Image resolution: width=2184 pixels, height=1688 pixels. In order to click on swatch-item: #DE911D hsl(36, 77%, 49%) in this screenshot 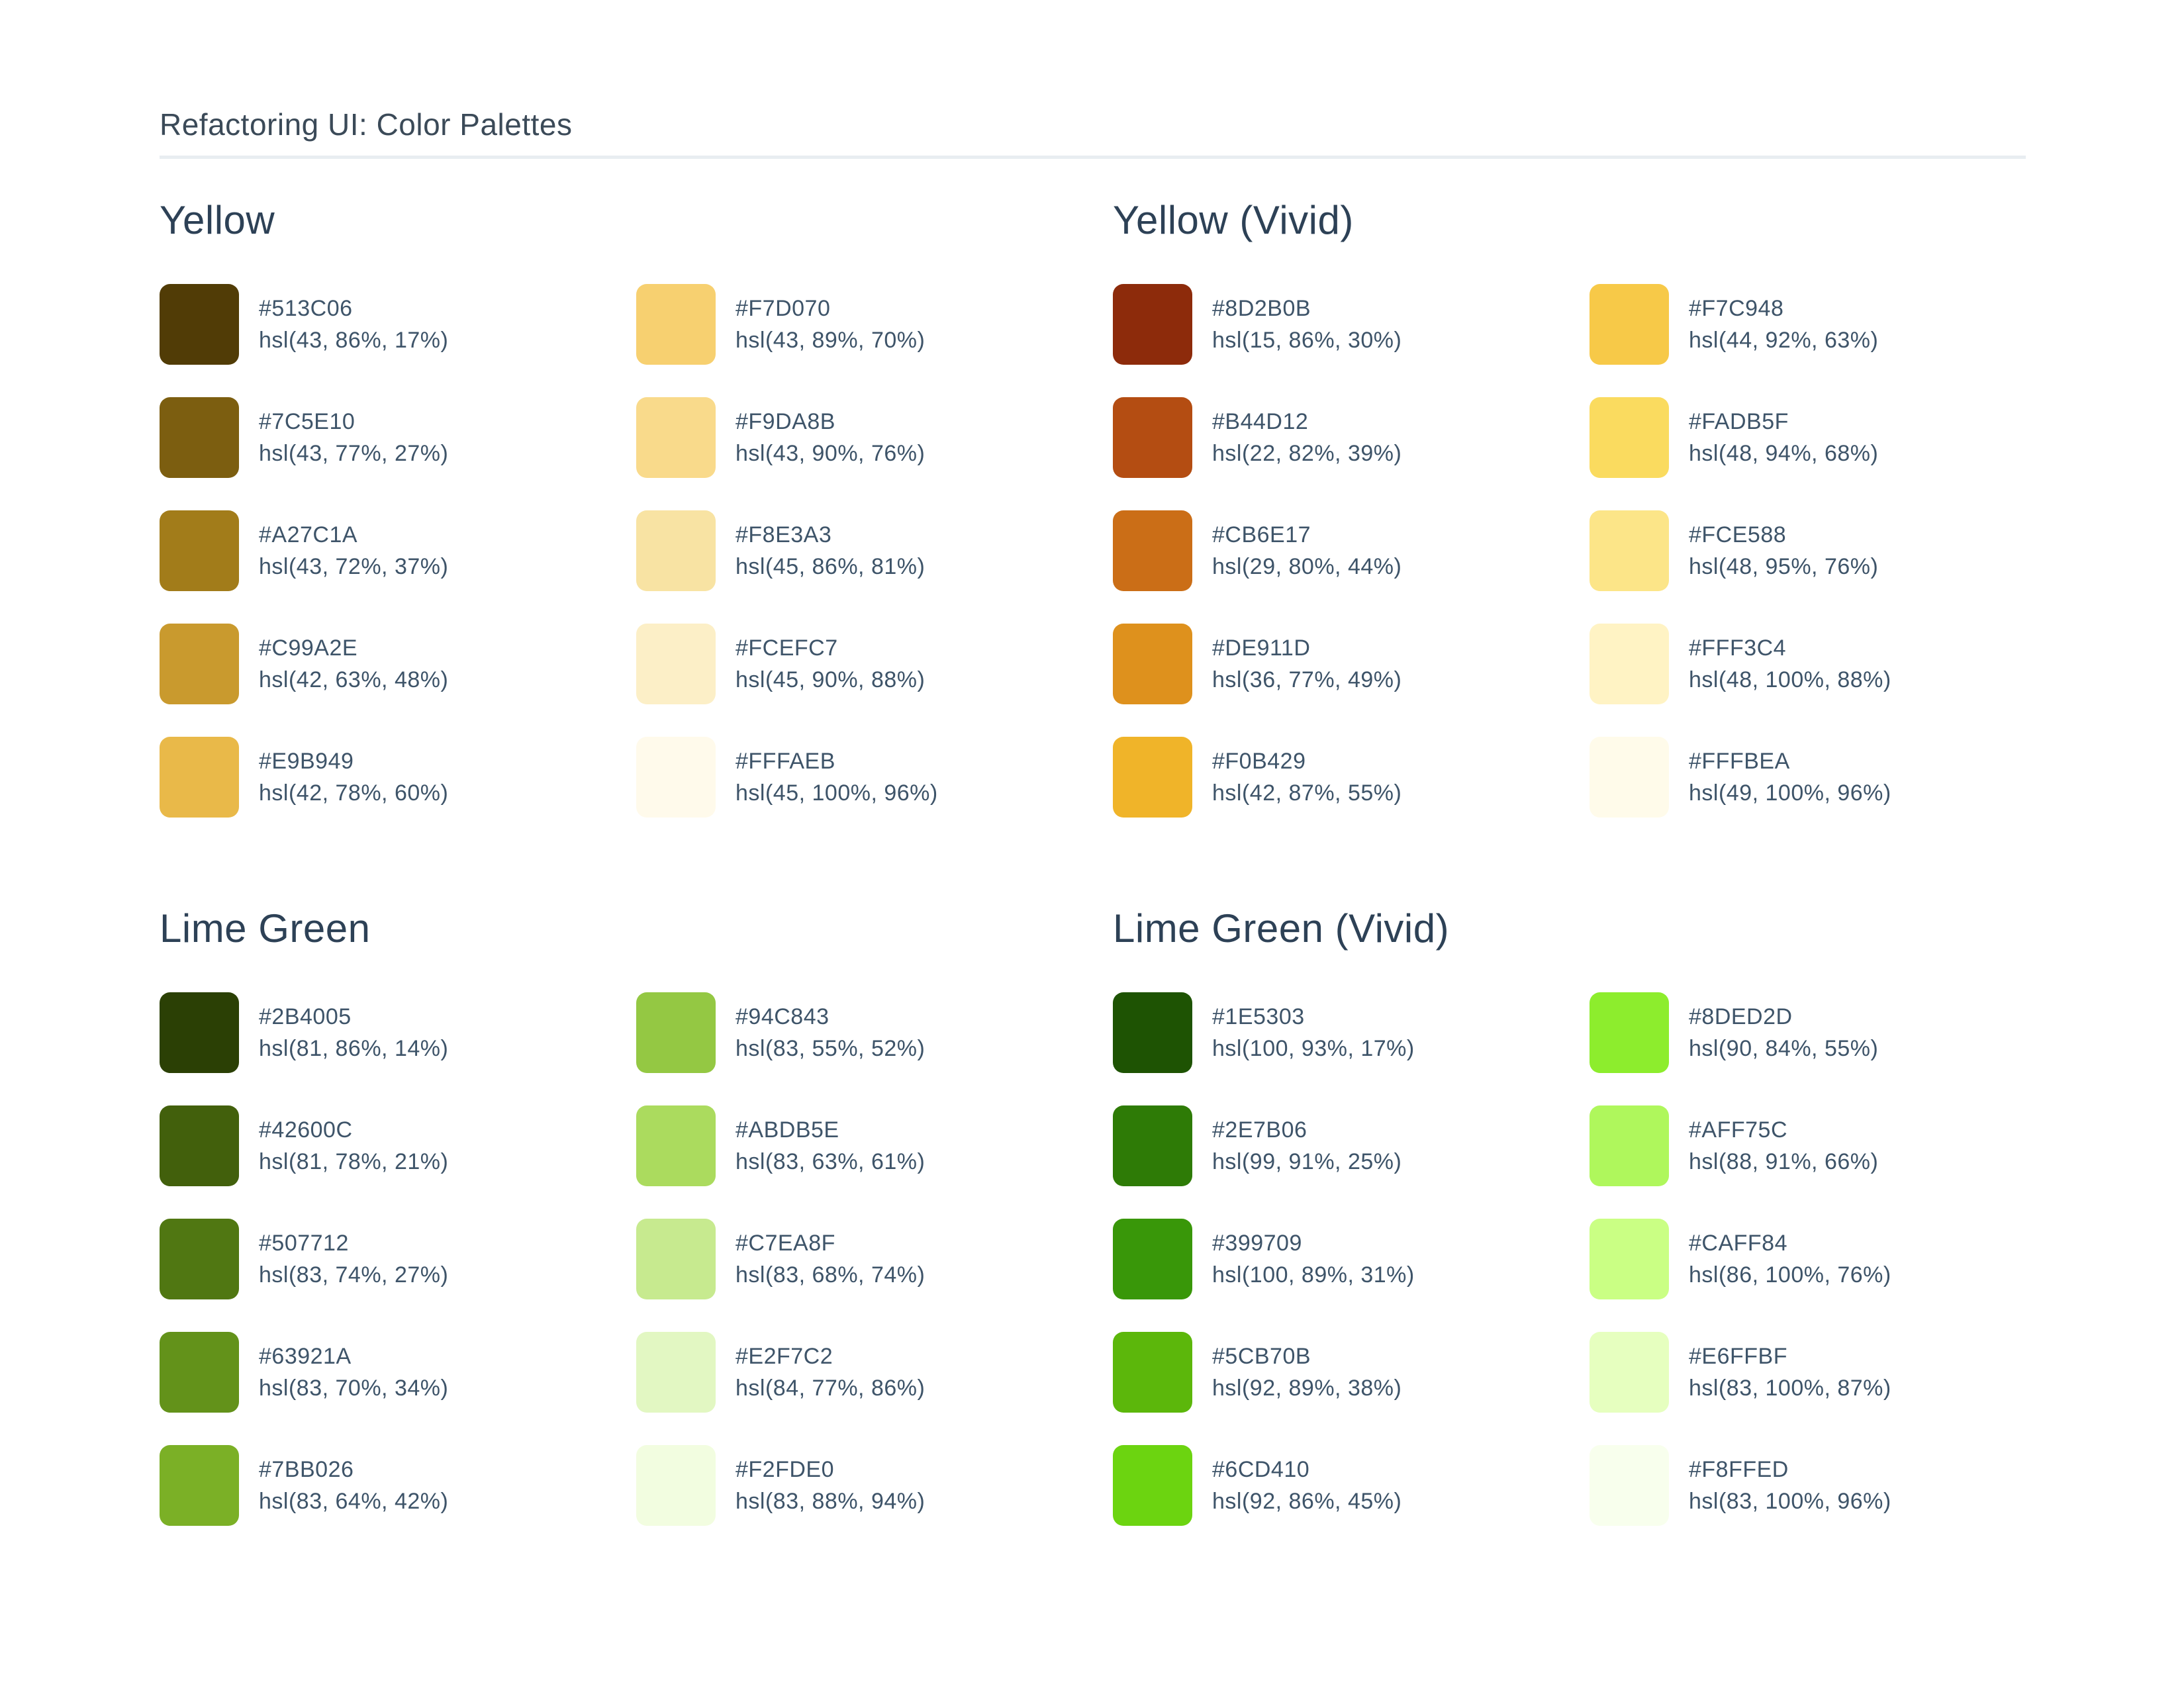, I will do `click(1351, 663)`.